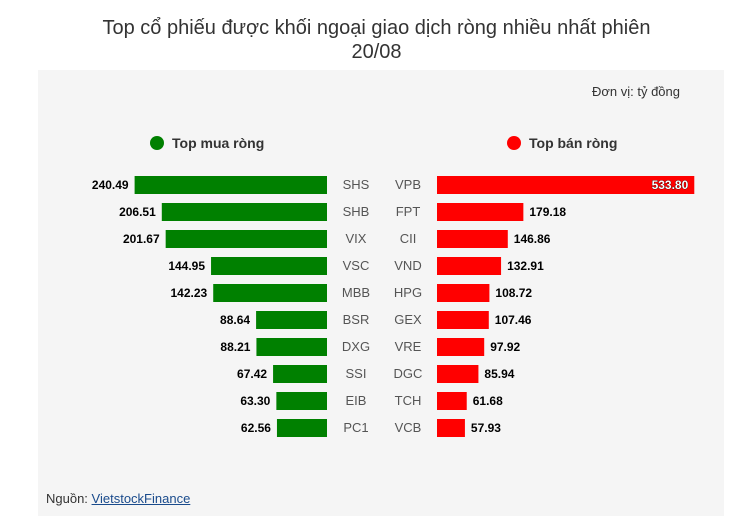 Image resolution: width=753 pixels, height=523 pixels. What do you see at coordinates (573, 143) in the screenshot?
I see `legend-sell-label: Top bán ròng` at bounding box center [573, 143].